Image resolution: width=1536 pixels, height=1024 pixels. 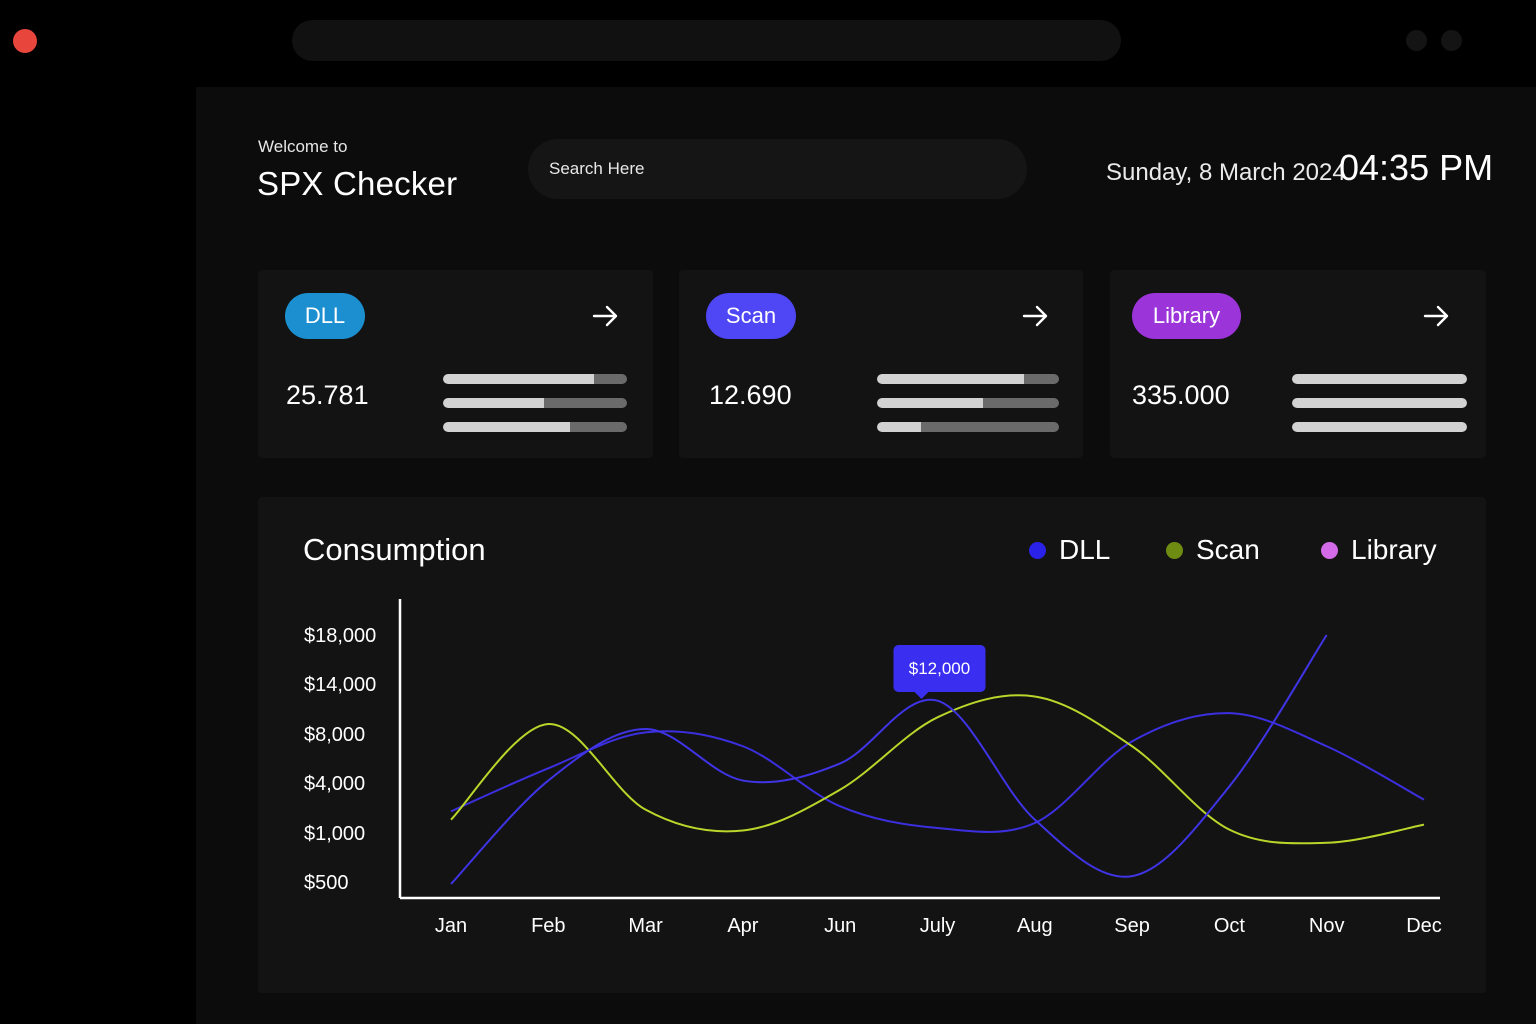 I want to click on library-value: 335.000, so click(x=1181, y=395).